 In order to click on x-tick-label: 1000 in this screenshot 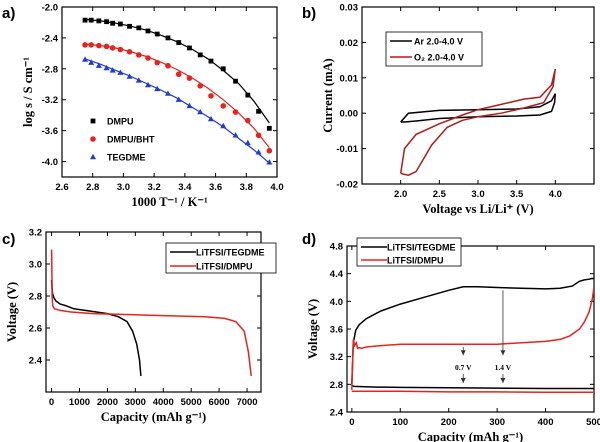, I will do `click(79, 402)`.